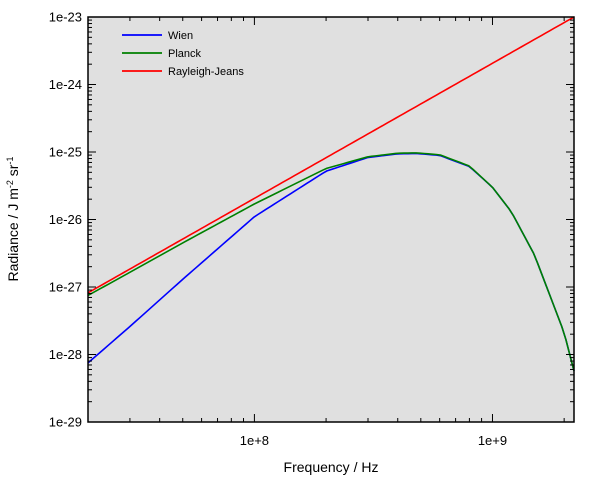  I want to click on y-tick-label: 1e-28, so click(65, 354).